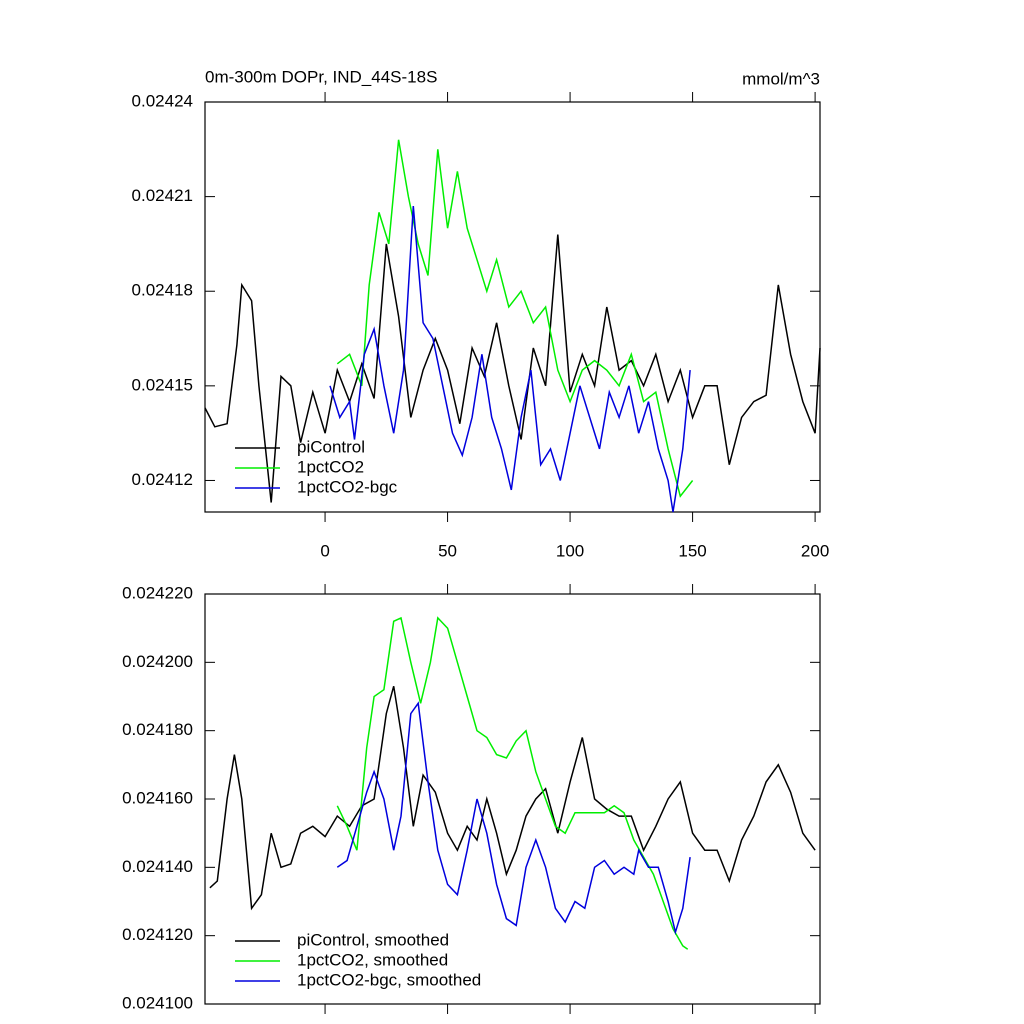  Describe the element at coordinates (781, 78) in the screenshot. I see `units-label: mmol/m^3` at that location.